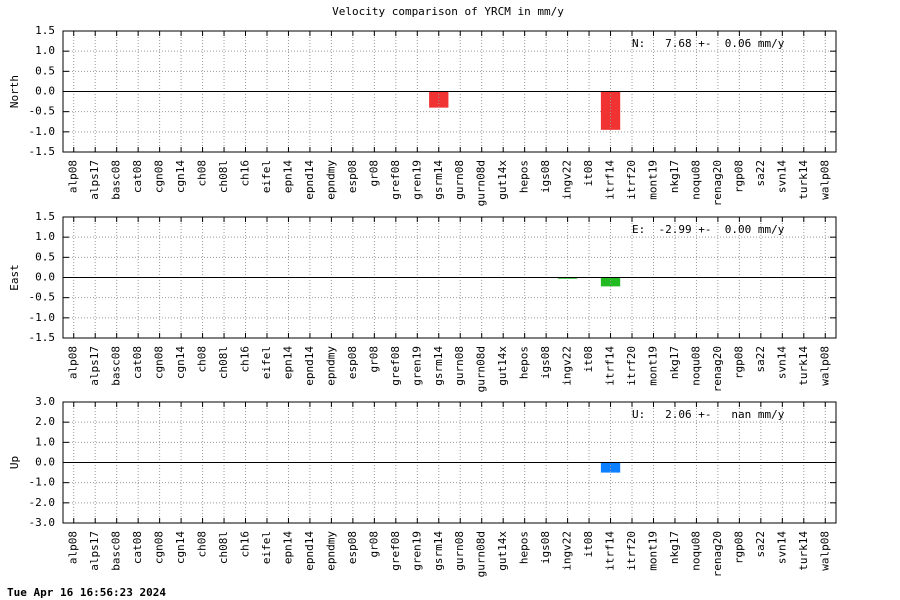 The image size is (900, 600). What do you see at coordinates (14, 91) in the screenshot?
I see `y-axis-label: North` at bounding box center [14, 91].